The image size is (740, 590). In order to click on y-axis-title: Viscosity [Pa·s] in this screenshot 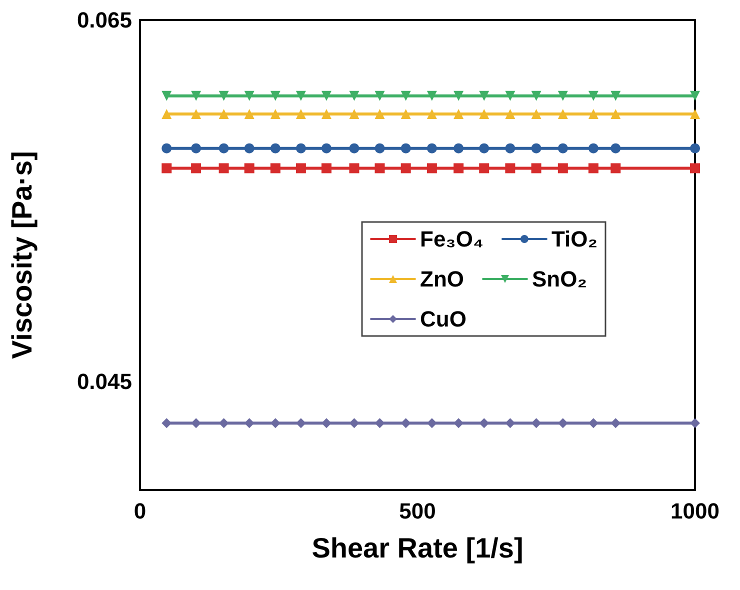, I will do `click(22, 255)`.